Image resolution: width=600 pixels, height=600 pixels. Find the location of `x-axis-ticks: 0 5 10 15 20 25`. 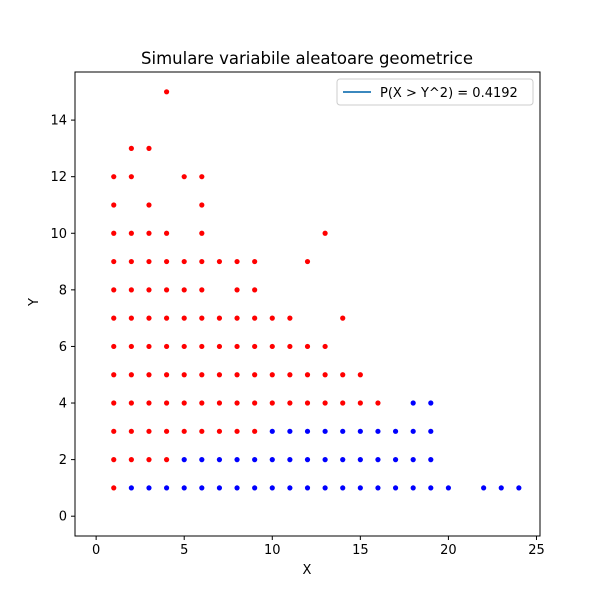

x-axis-ticks: 0 5 10 15 20 25 is located at coordinates (318, 547).